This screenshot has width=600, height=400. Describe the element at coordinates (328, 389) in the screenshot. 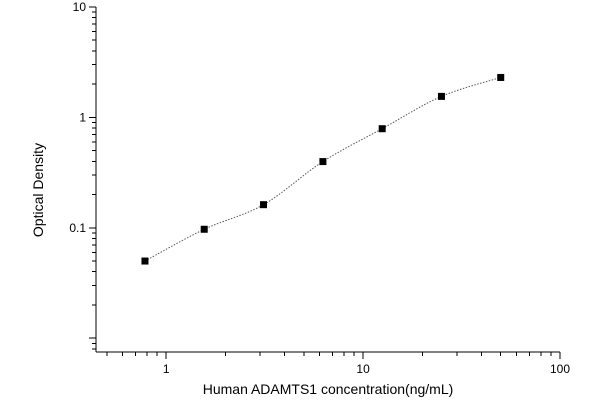

I see `x-axis-title: Human ADAMTS1 concentration(ng/mL)` at that location.